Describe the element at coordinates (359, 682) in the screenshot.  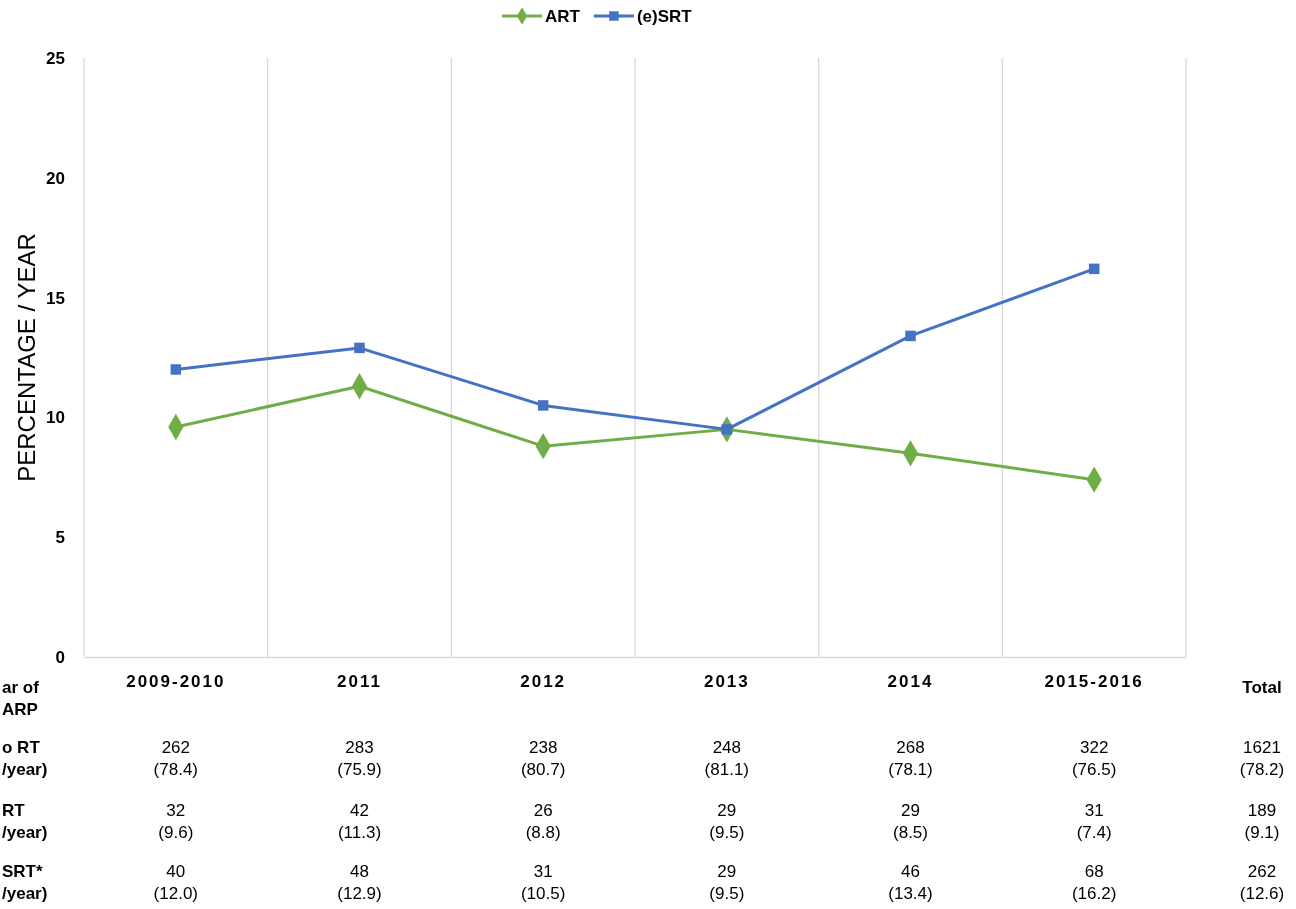
I see `x-tick-label: 2011` at that location.